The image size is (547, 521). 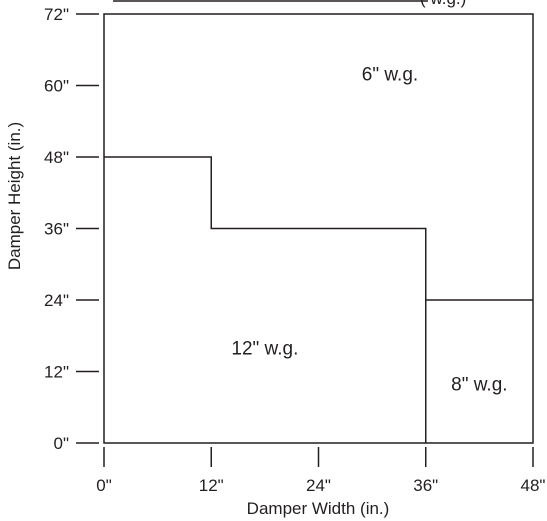 I want to click on y-tick-label: 24", so click(x=56, y=300).